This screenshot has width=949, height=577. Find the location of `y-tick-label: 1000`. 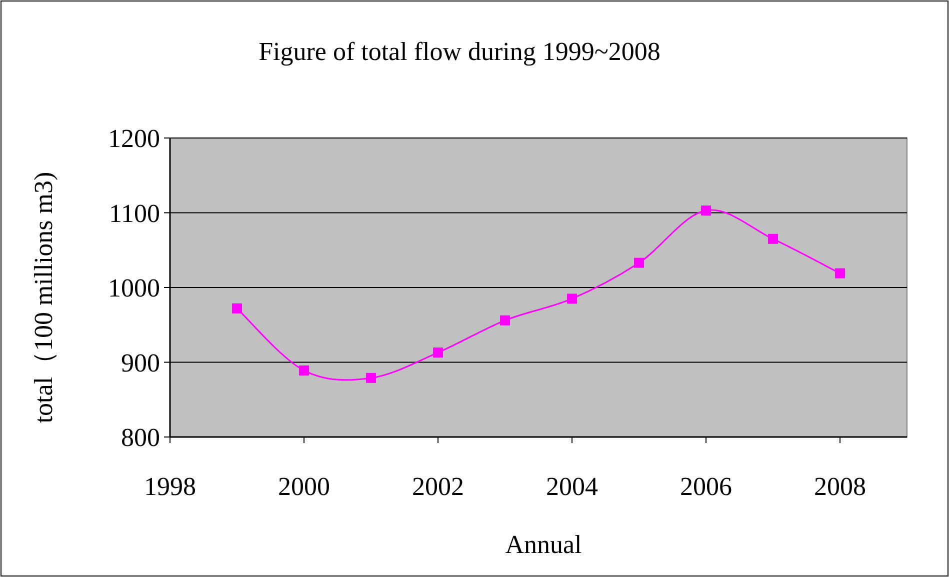

y-tick-label: 1000 is located at coordinates (134, 288).